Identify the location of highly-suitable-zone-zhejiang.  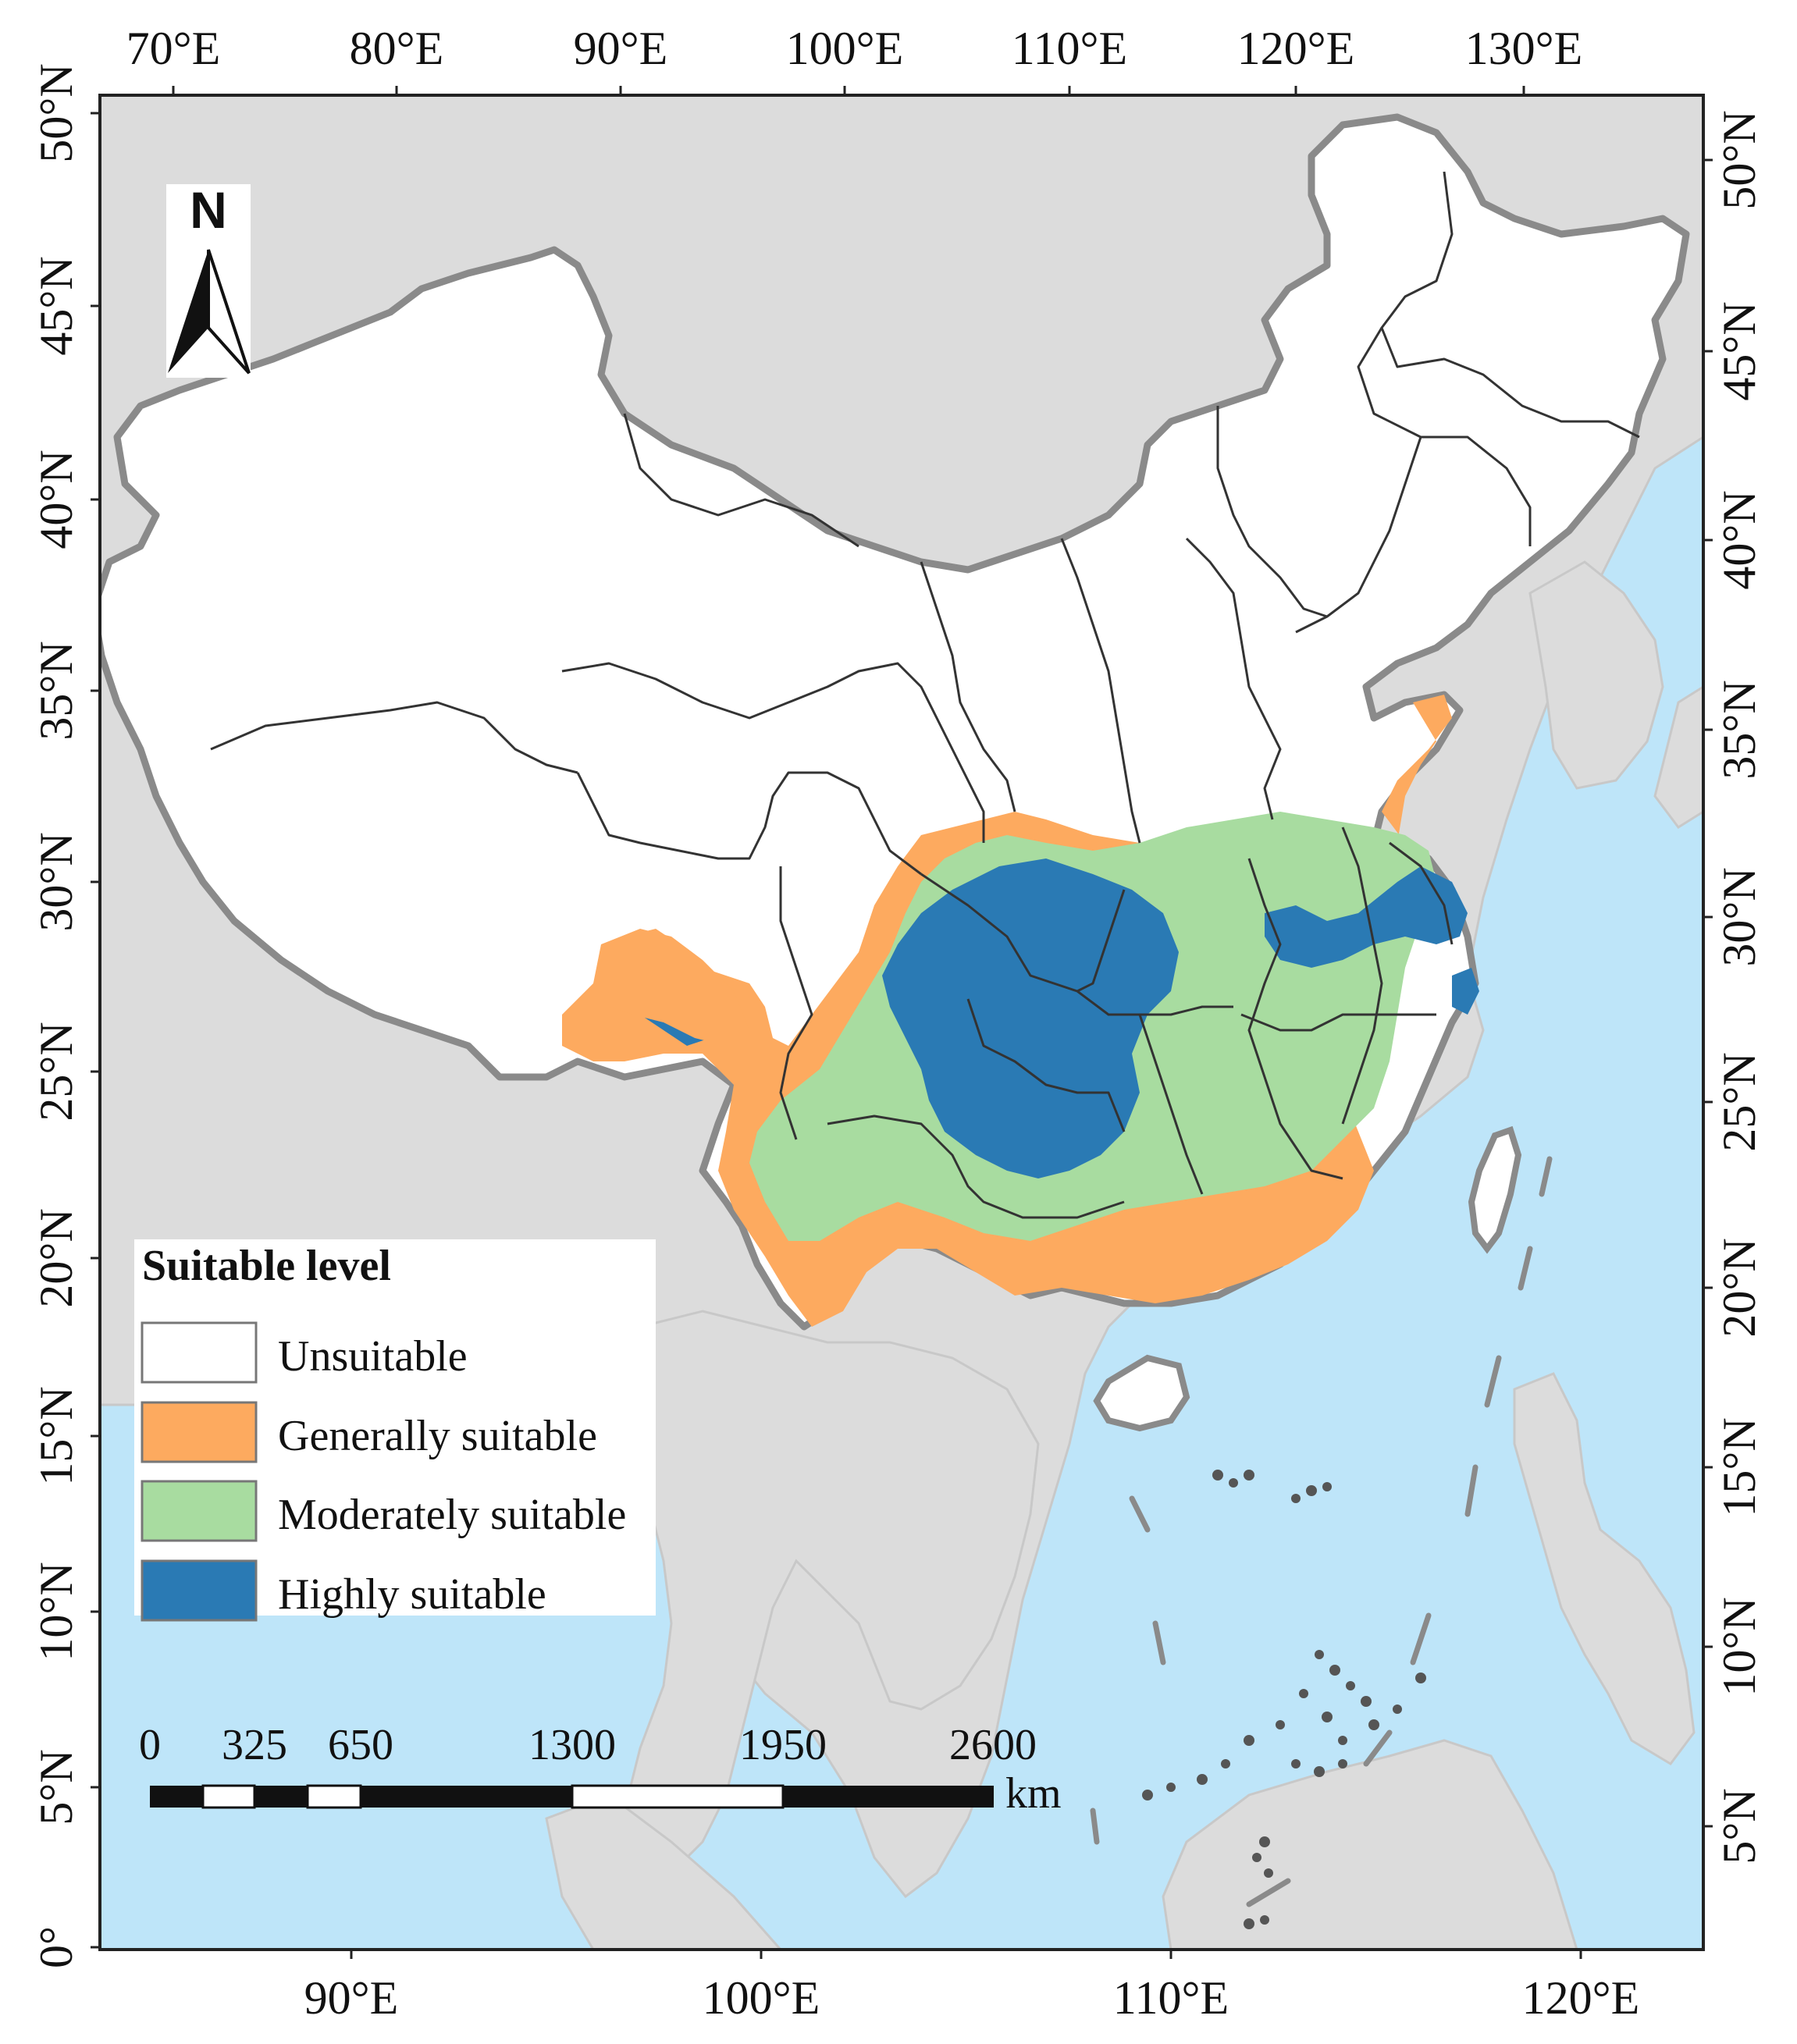
(1465, 991).